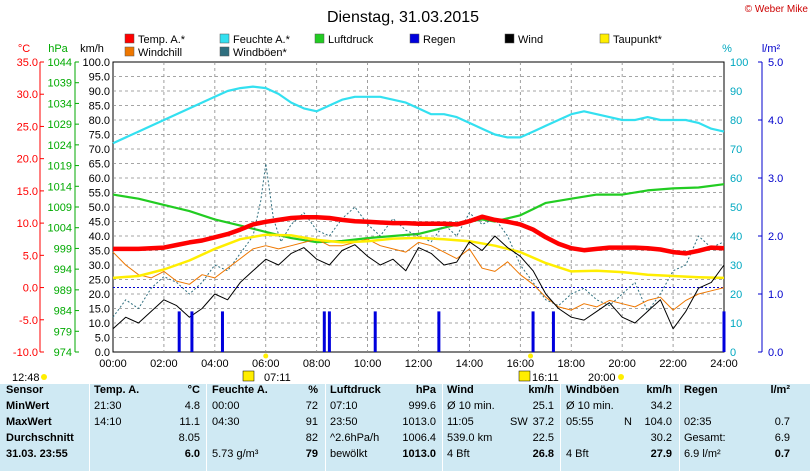 This screenshot has height=471, width=810. I want to click on pressure-tick-label: 1009, so click(60, 208).